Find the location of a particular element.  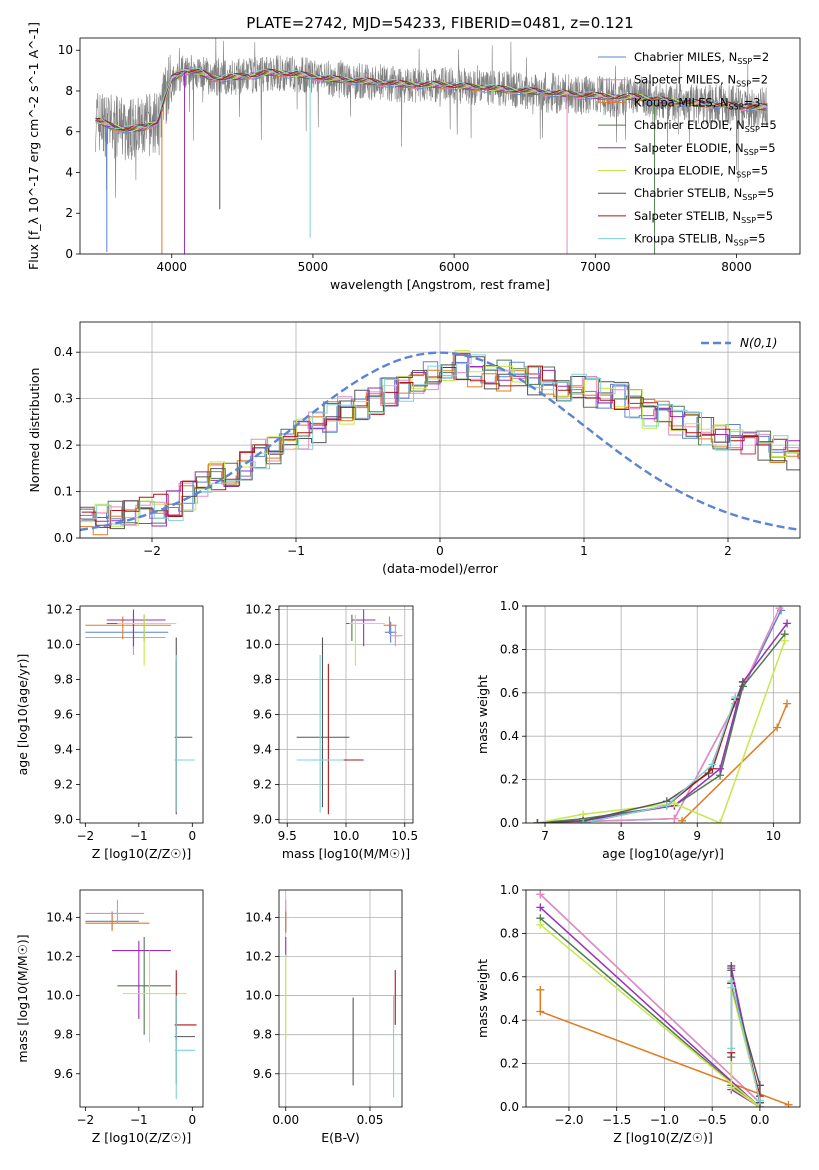

model-line-krou_stelib is located at coordinates (431, 98).